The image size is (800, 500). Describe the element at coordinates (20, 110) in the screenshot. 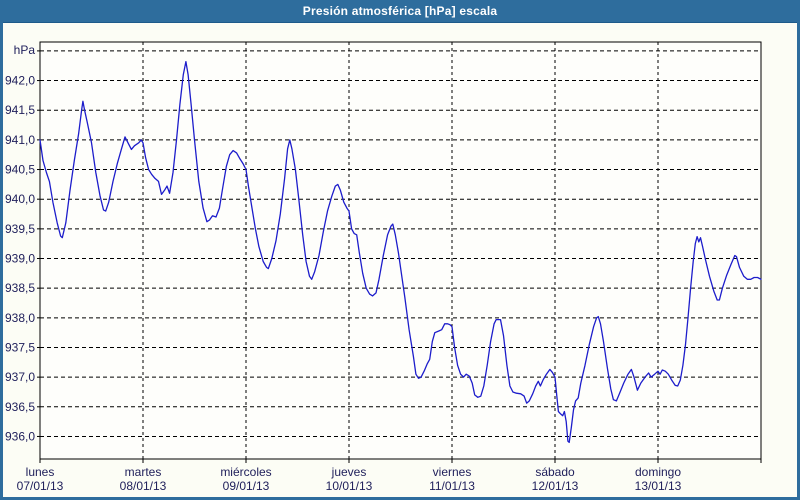

I see `y-tick-label: 941,5` at that location.